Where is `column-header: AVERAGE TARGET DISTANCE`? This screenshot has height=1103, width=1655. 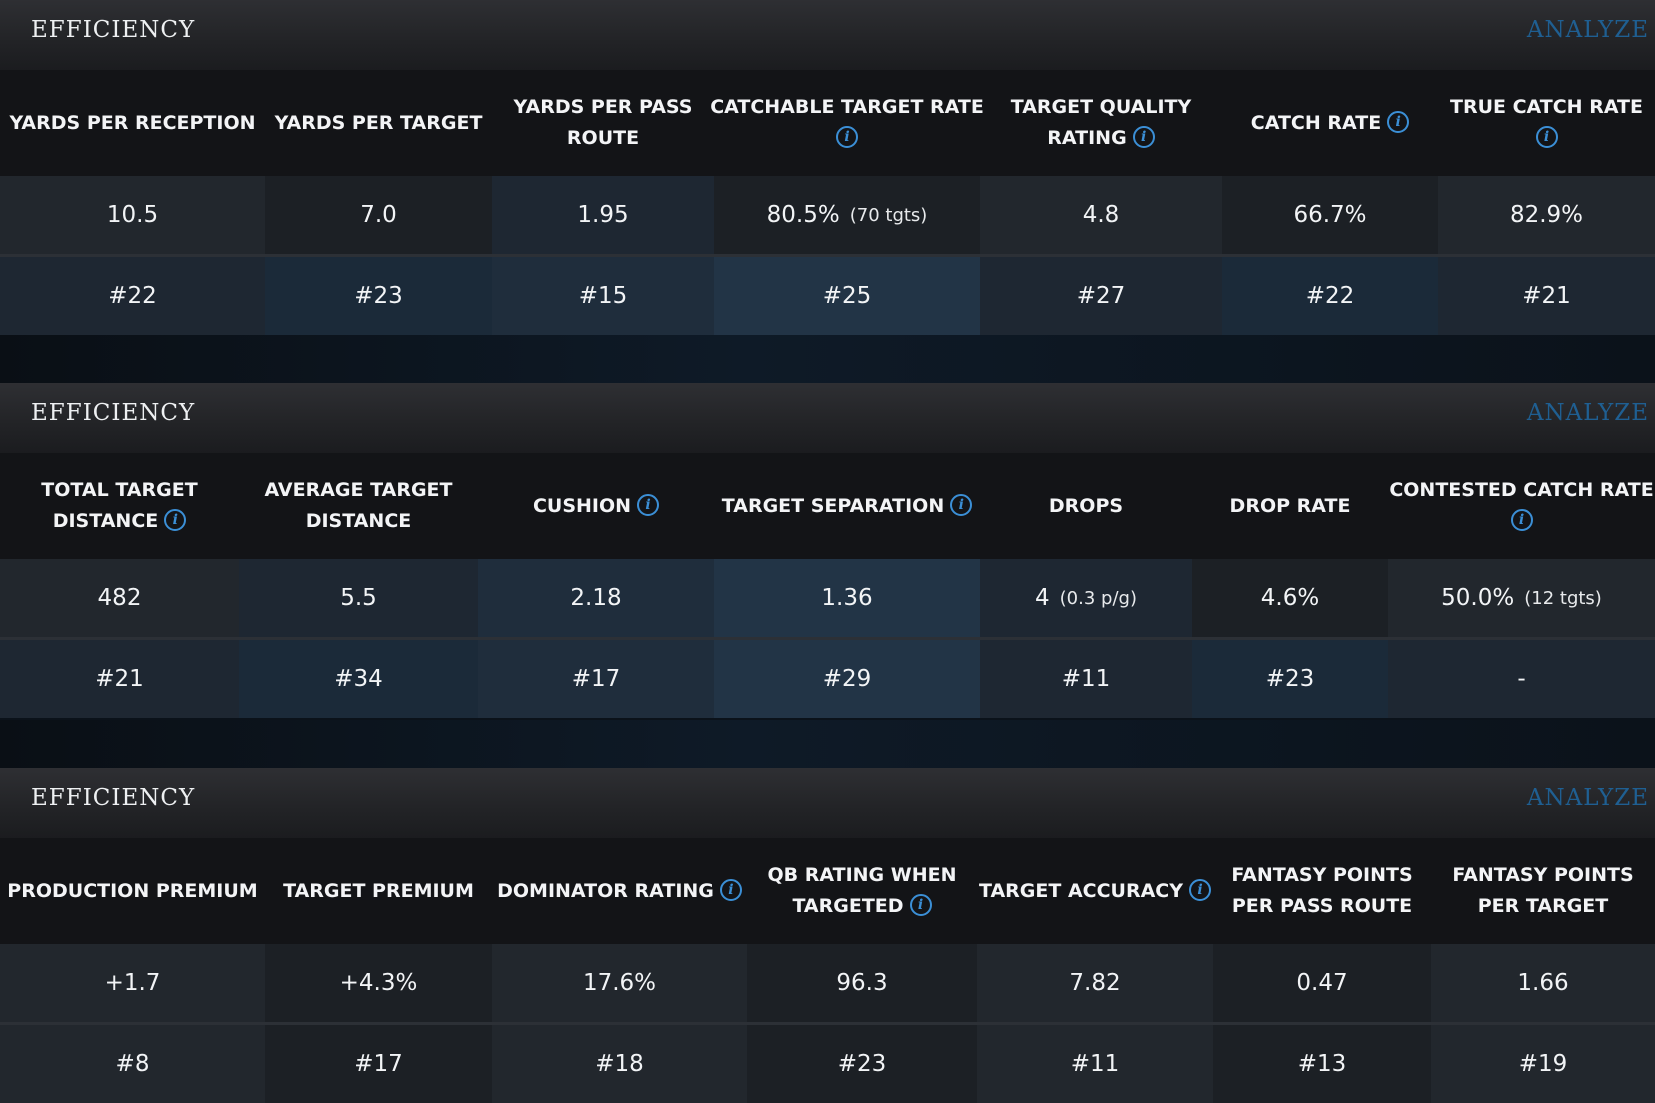 column-header: AVERAGE TARGET DISTANCE is located at coordinates (358, 506).